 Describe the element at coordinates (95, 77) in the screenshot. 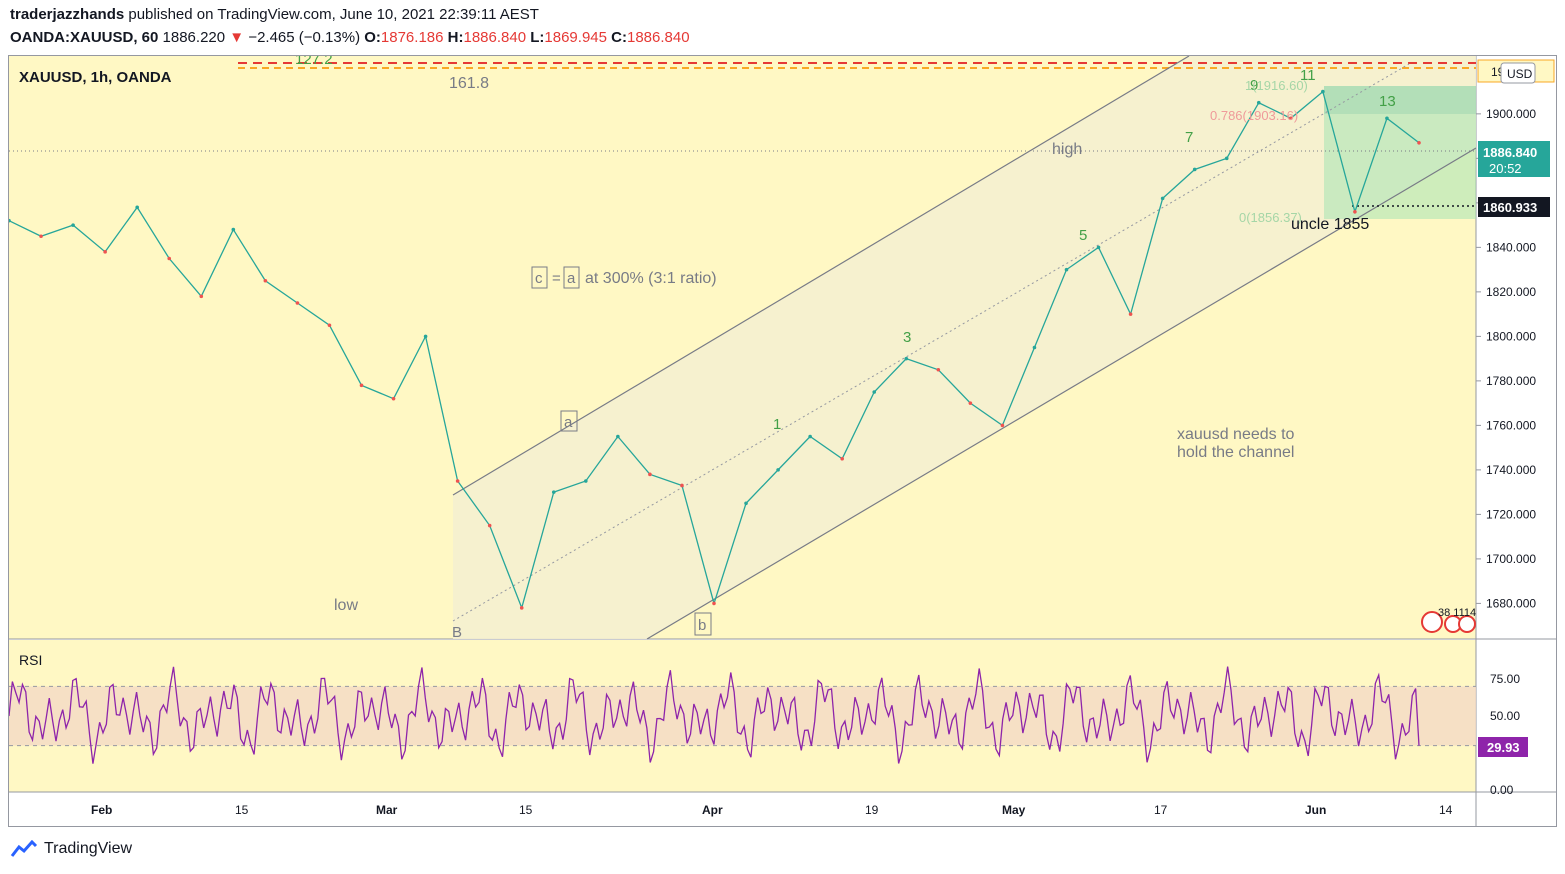

I see `chart-legend: XAUUSD, 1h, OANDA` at that location.